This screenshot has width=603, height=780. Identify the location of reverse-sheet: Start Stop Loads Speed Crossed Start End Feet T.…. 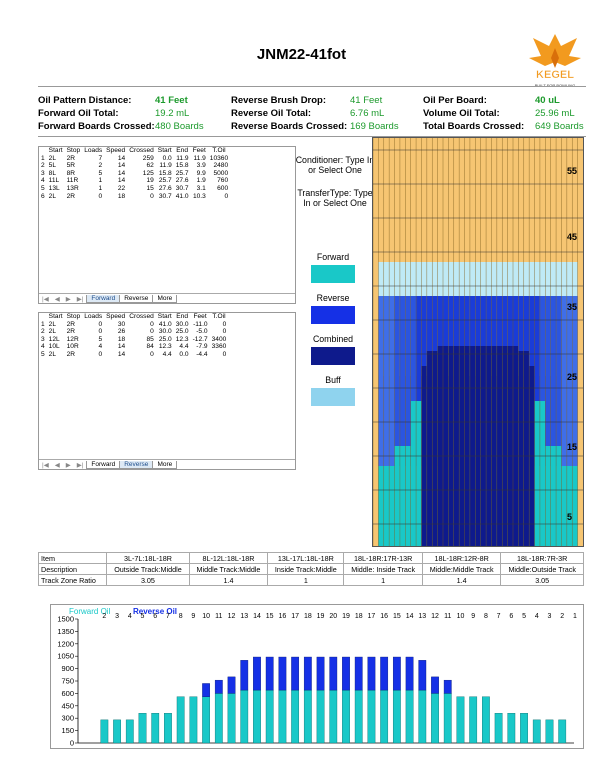
(167, 391).